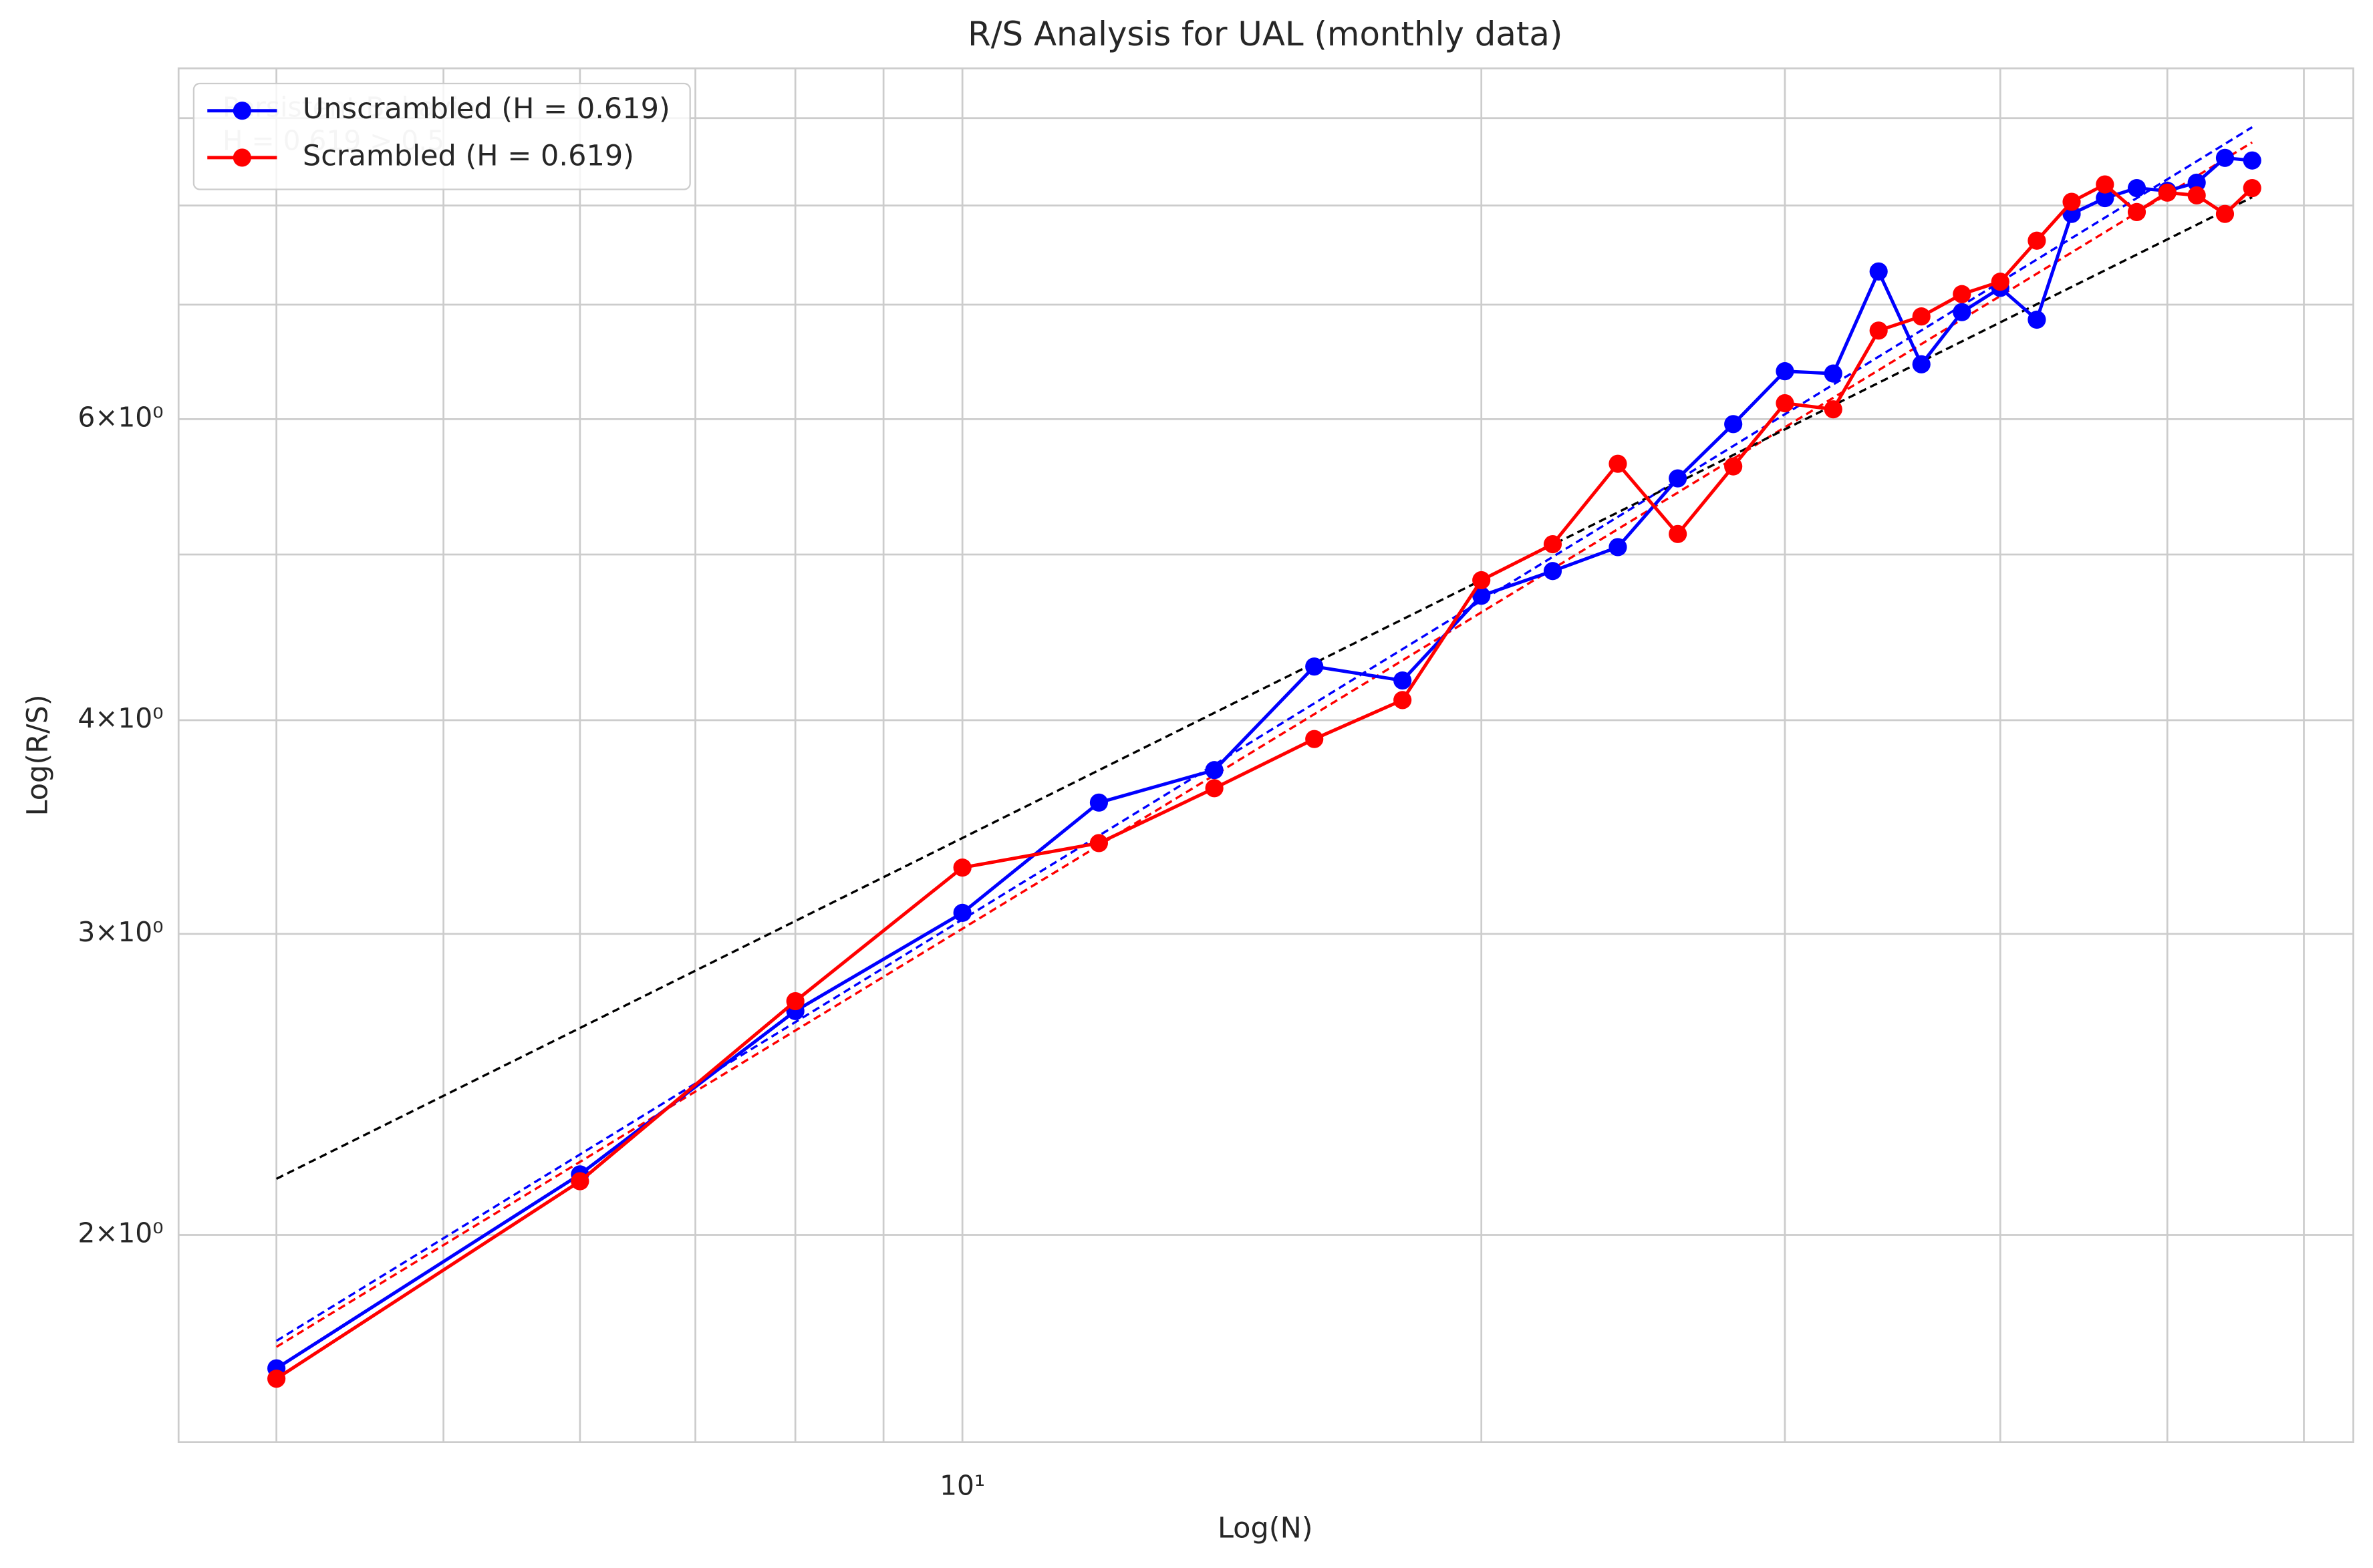  Describe the element at coordinates (120, 417) in the screenshot. I see `y-tick-label: 6×10⁰` at that location.